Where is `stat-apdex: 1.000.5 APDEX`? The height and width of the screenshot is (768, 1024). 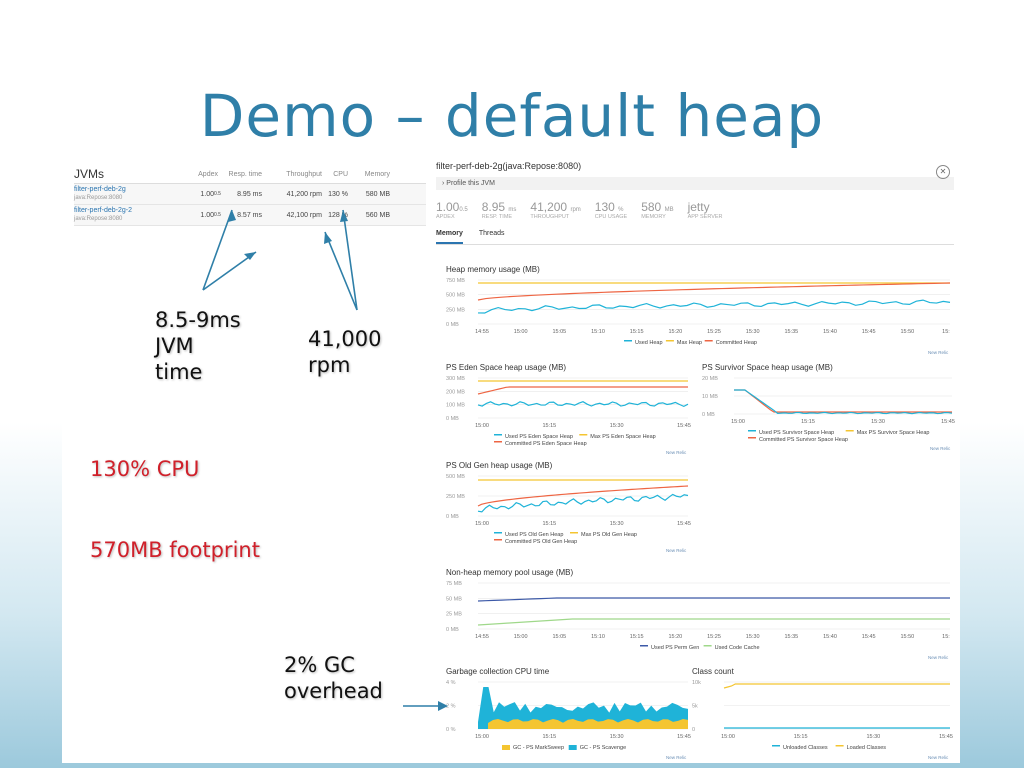 stat-apdex: 1.000.5 APDEX is located at coordinates (452, 210).